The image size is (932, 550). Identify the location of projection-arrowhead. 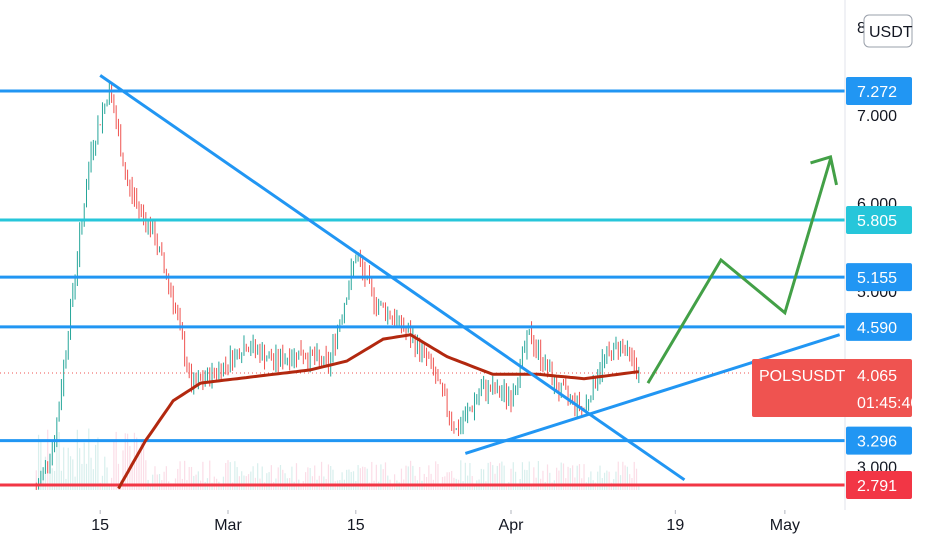
(824, 170).